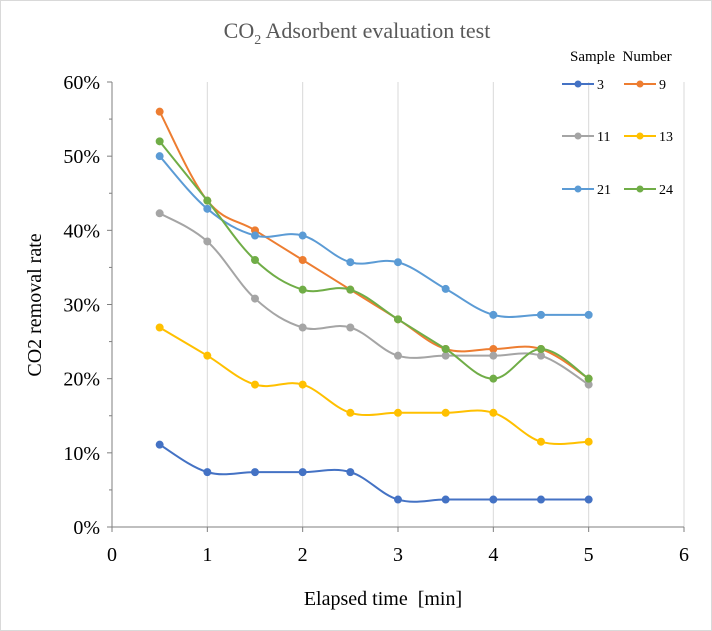 The width and height of the screenshot is (712, 631). Describe the element at coordinates (586, 190) in the screenshot. I see `legend-entry-21: 21` at that location.